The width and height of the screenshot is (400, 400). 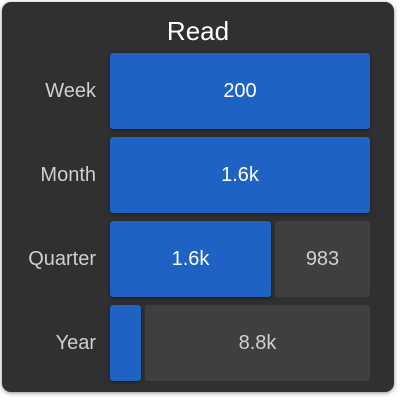 What do you see at coordinates (198, 31) in the screenshot?
I see `card-title: Read` at bounding box center [198, 31].